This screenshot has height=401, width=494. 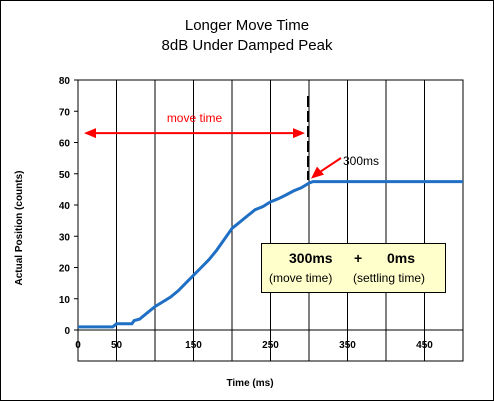 What do you see at coordinates (347, 345) in the screenshot?
I see `x-tick-label: 350` at bounding box center [347, 345].